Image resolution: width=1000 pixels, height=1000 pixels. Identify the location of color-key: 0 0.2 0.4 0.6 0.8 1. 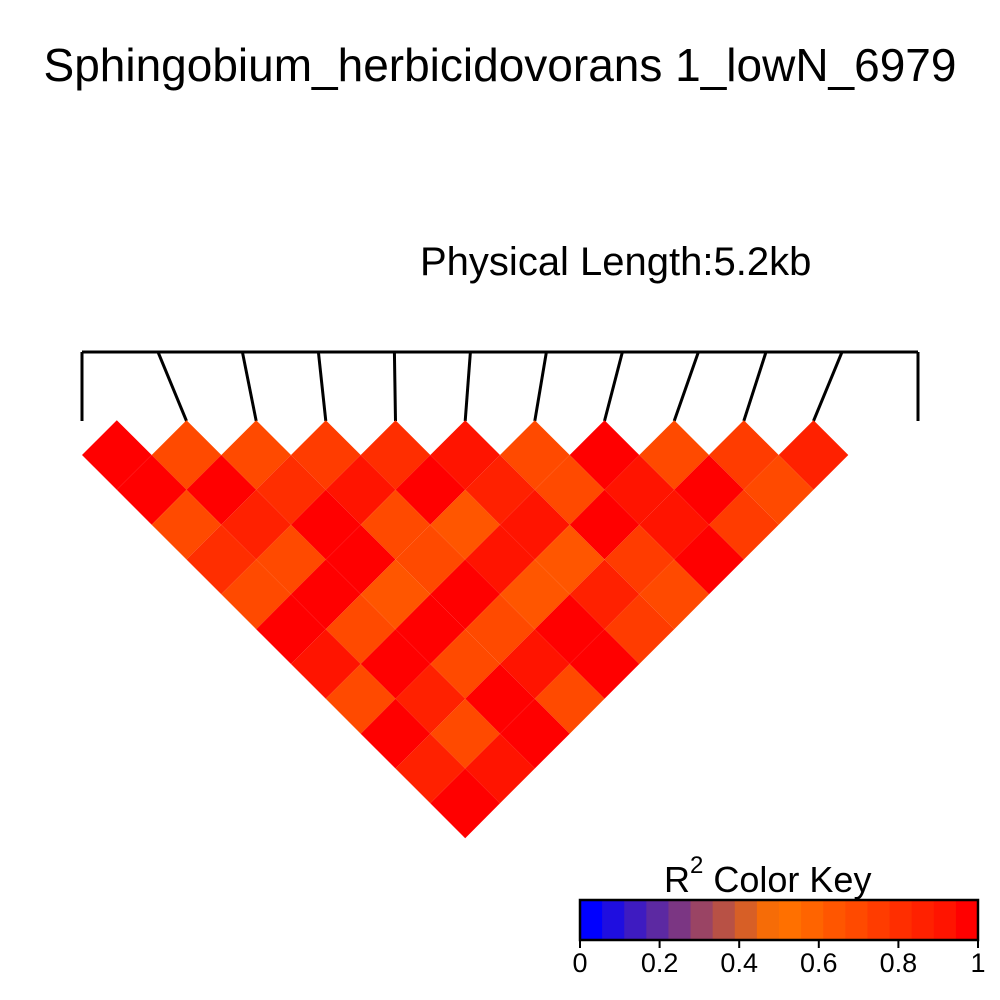
(779, 938).